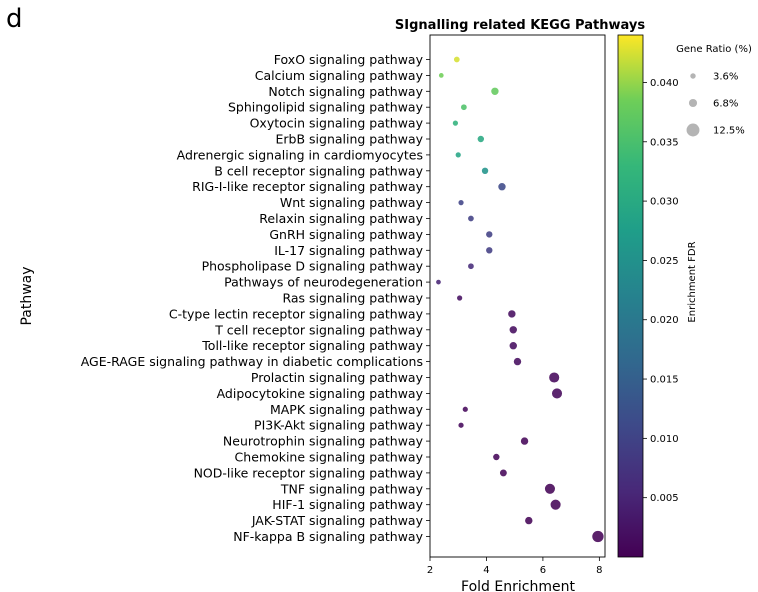 This screenshot has height=592, width=758. Describe the element at coordinates (27, 295) in the screenshot. I see `y-axis-label: Pathway` at that location.